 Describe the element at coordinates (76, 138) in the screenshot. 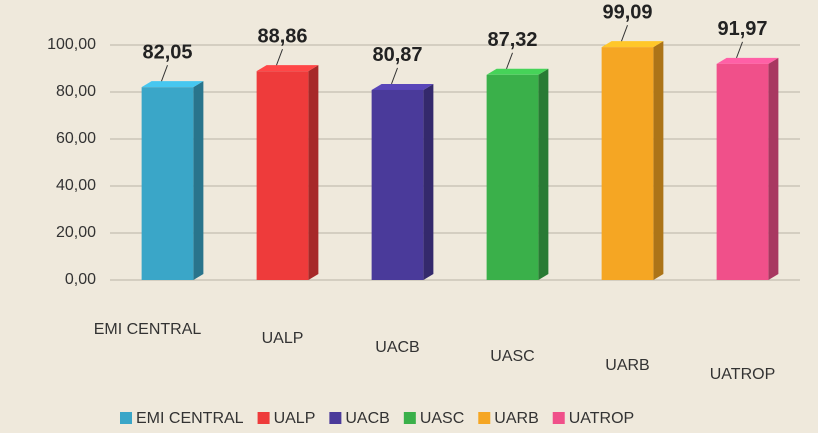

I see `y-tick-label: 60,00` at that location.